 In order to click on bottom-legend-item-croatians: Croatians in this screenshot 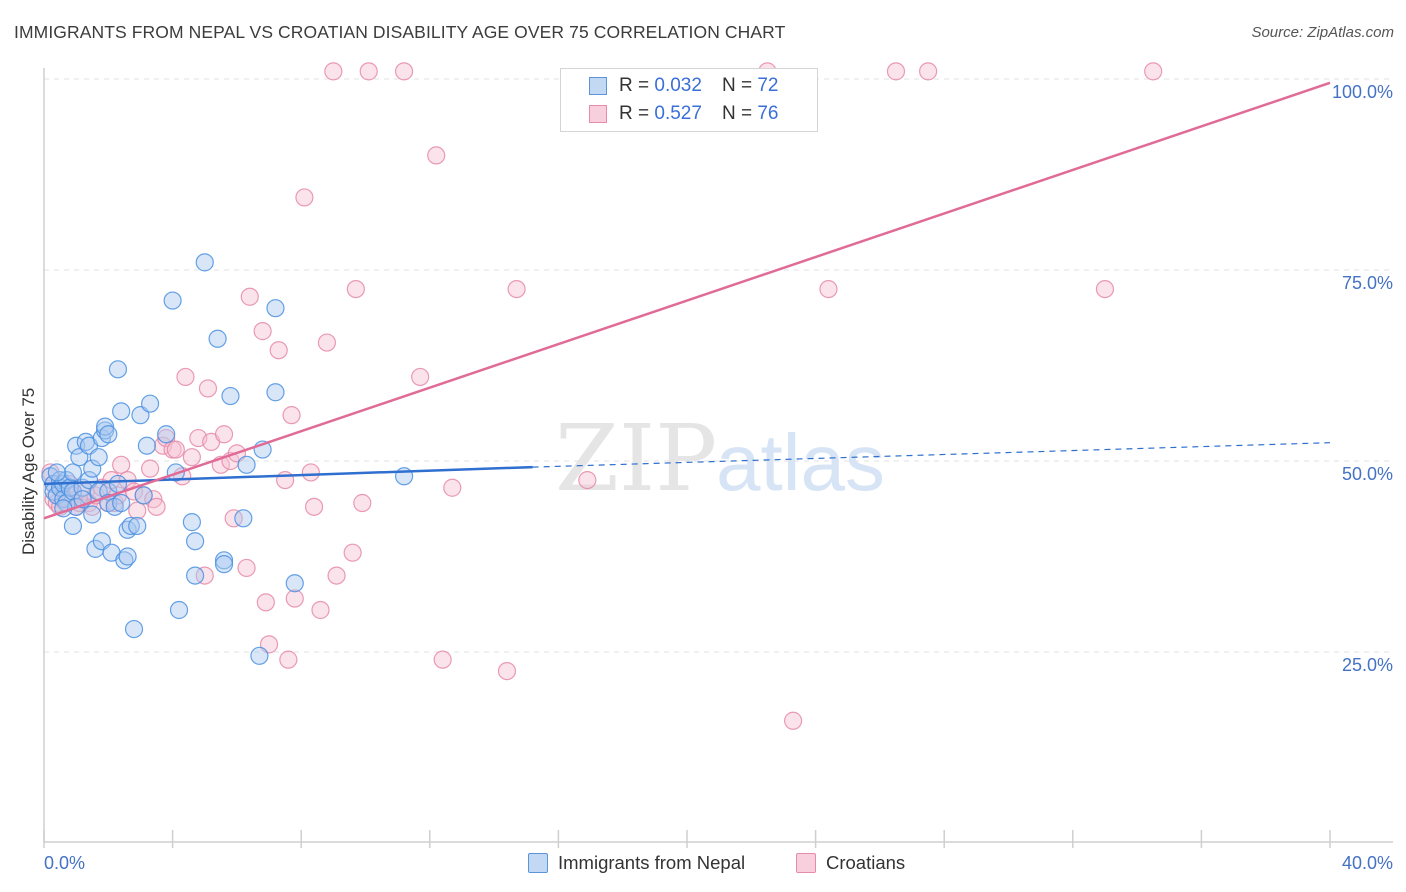, I will do `click(850, 863)`.